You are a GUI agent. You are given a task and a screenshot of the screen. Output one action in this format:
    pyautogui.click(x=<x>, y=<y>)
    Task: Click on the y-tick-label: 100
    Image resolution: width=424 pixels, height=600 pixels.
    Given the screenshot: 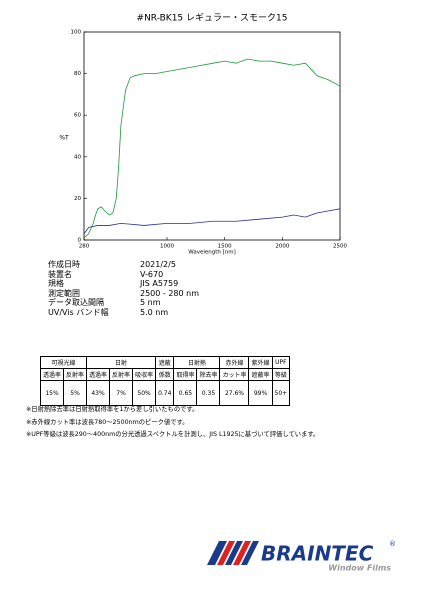 What is the action you would take?
    pyautogui.click(x=76, y=33)
    